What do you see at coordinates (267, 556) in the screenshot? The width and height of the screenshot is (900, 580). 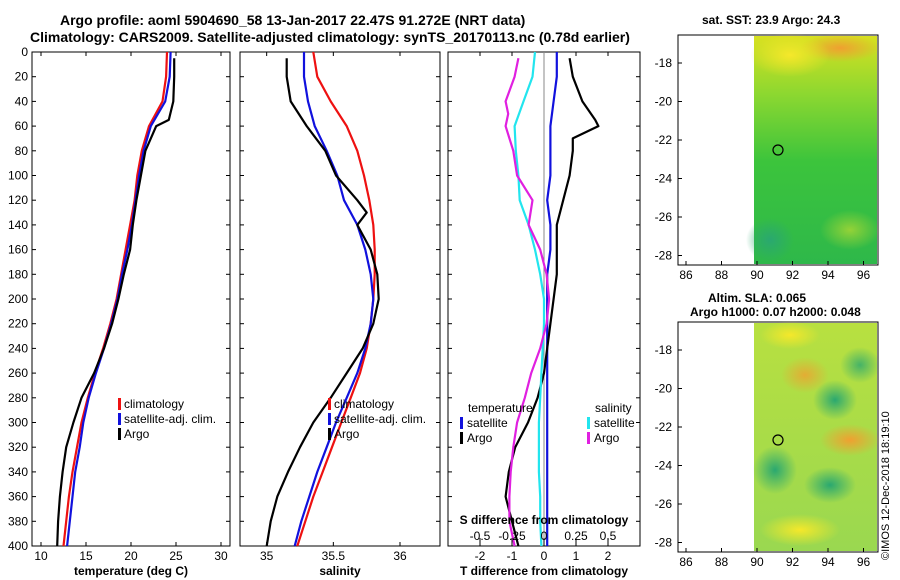 I see `salinity-x-tick-label: 35` at bounding box center [267, 556].